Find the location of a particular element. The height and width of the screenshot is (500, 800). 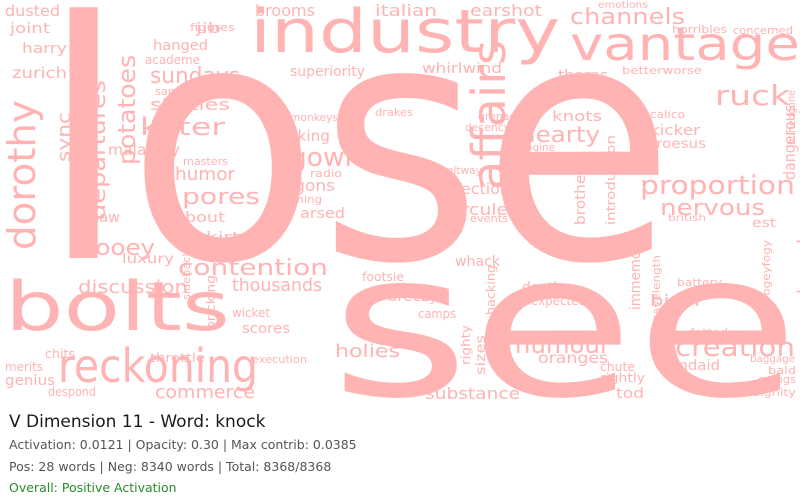

word-british: british is located at coordinates (687, 218).